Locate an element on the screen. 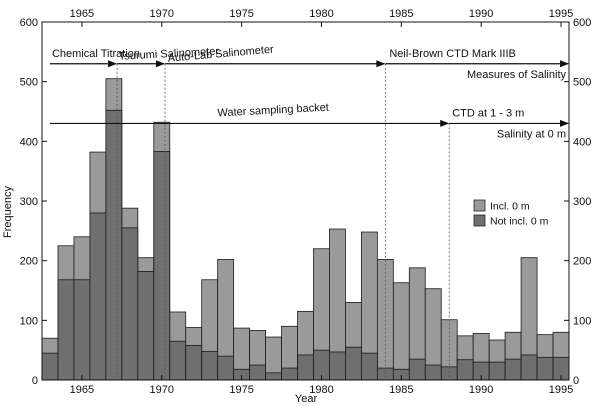  label-salinity-at-0m: Salinity at 0 m is located at coordinates (531, 134).